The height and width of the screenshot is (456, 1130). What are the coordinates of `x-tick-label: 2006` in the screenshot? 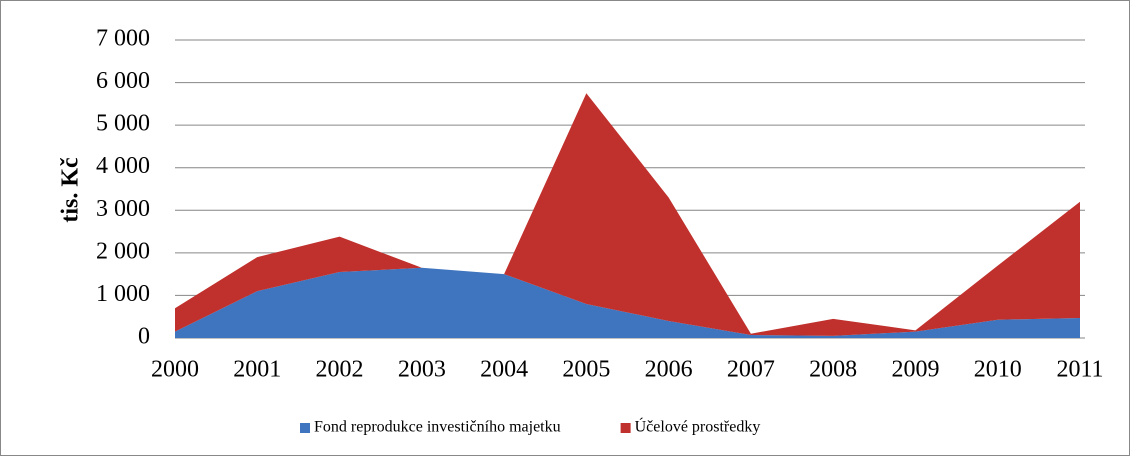 It's located at (669, 370).